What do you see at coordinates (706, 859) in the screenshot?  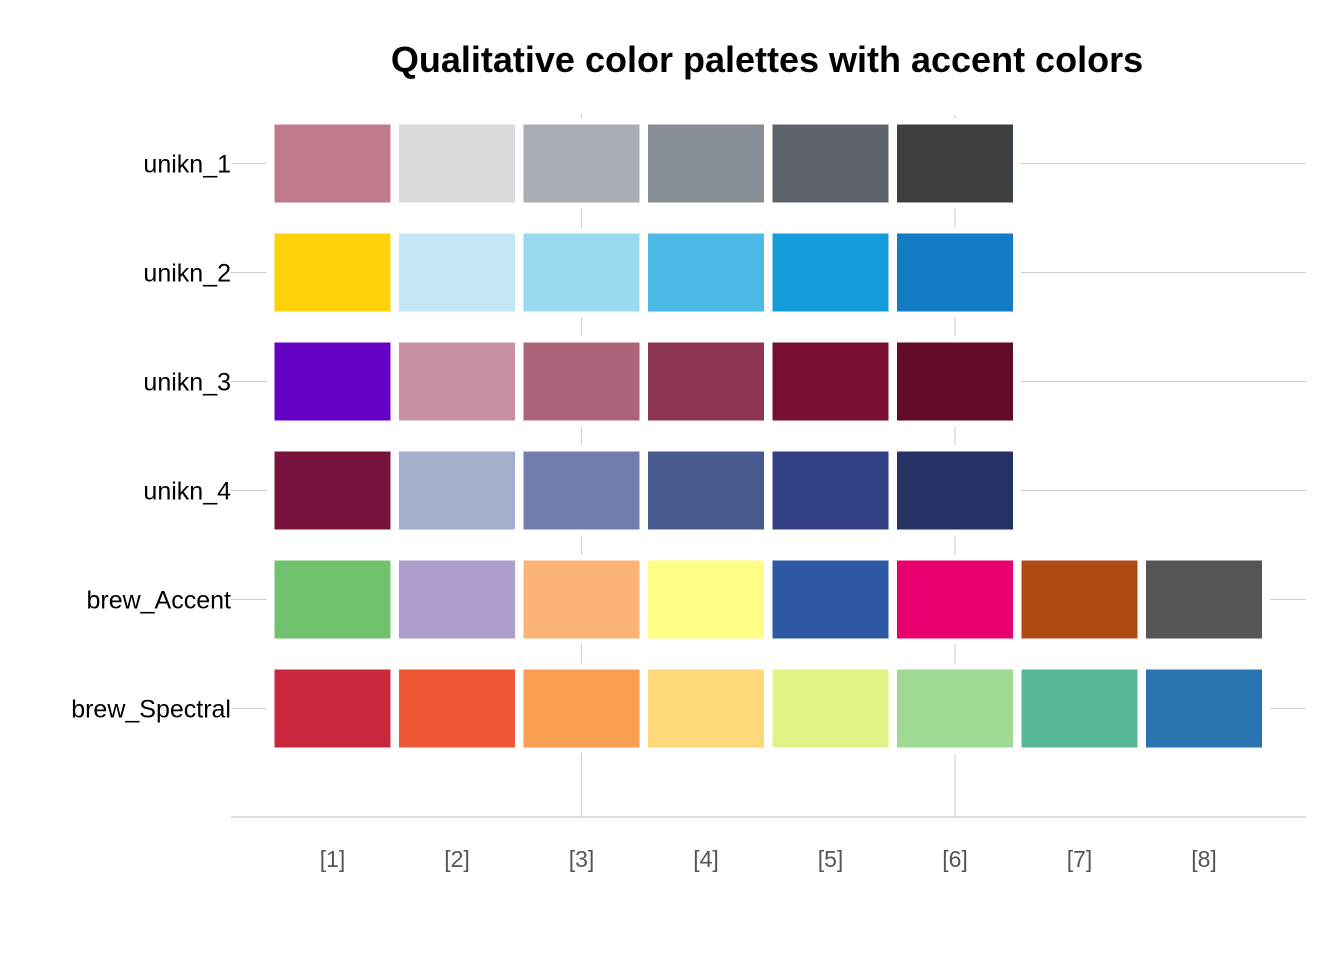 I see `x-tick-label: [4]` at bounding box center [706, 859].